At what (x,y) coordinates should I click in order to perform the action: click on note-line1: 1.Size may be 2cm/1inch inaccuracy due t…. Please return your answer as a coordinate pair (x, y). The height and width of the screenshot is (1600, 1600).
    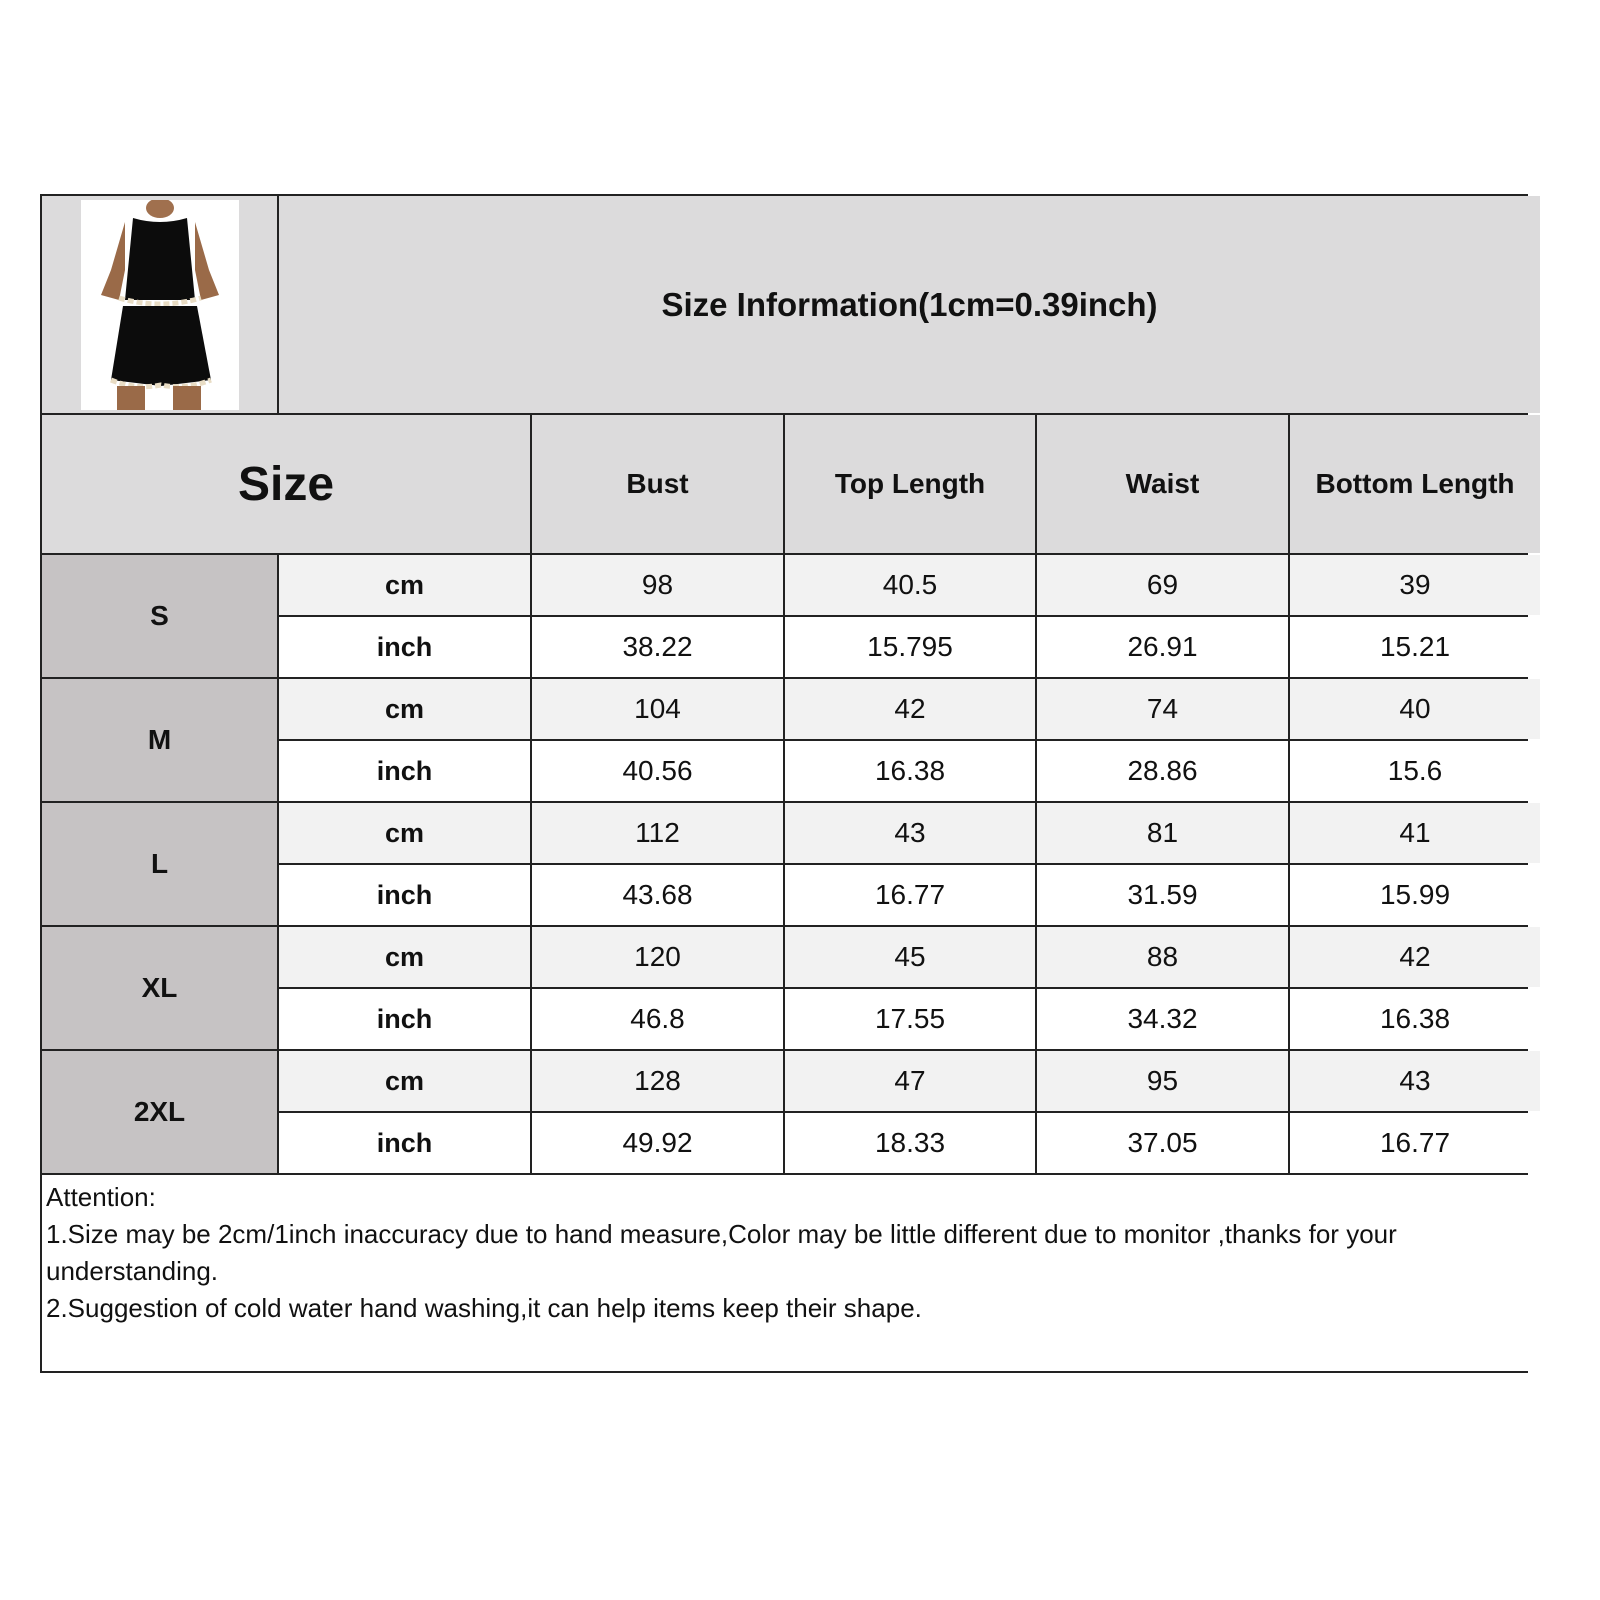
    Looking at the image, I should click on (721, 1252).